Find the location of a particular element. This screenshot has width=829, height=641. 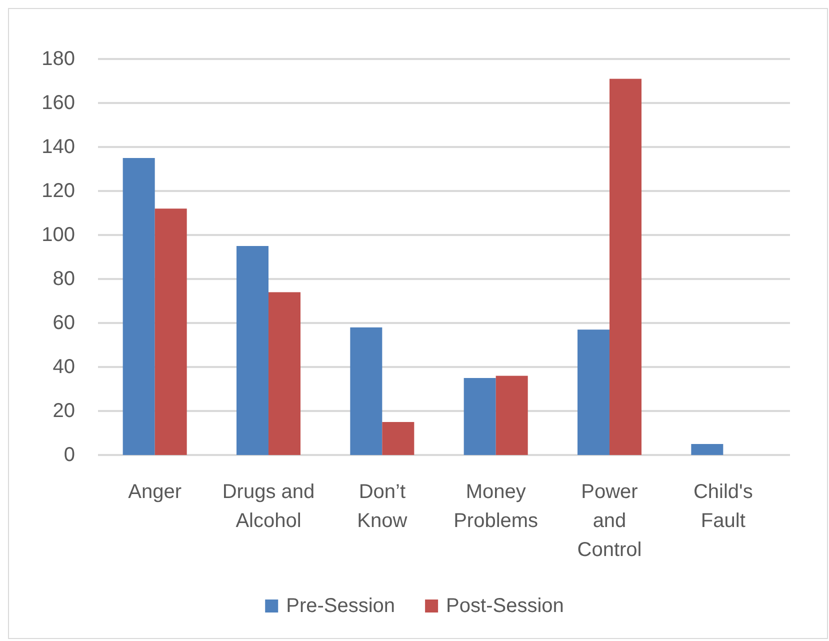

y-tick-label: 60 is located at coordinates (63, 323).